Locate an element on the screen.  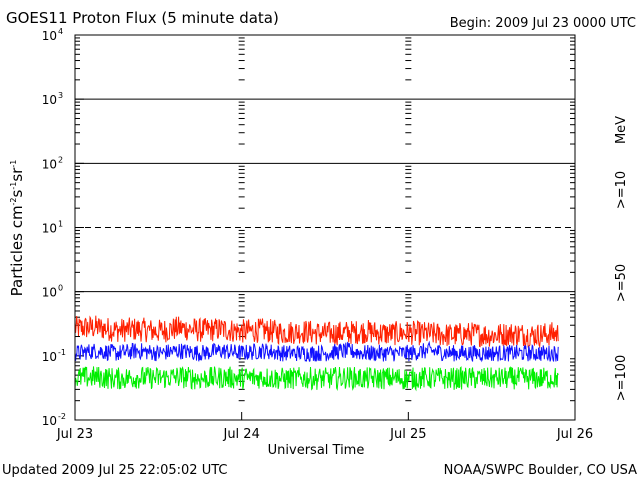
updated-timestamp: Updated 2009 Jul 25 22:05:02 UTC is located at coordinates (114, 470).